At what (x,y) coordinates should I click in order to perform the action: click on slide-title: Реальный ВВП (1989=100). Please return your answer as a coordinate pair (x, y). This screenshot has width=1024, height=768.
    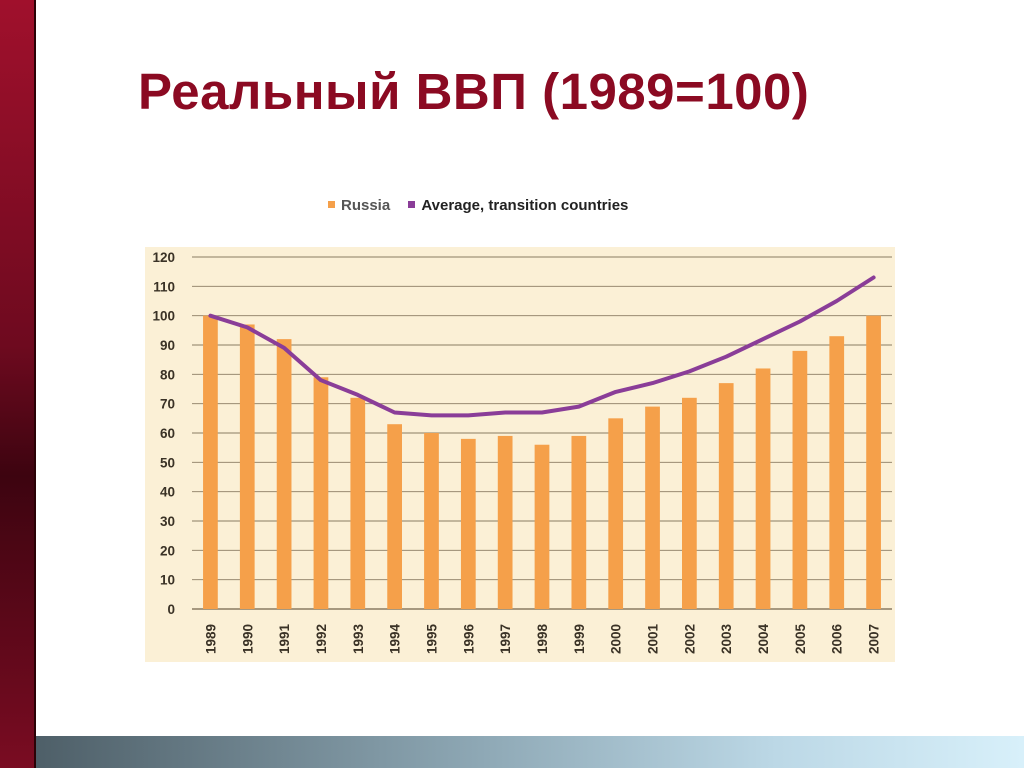
    Looking at the image, I should click on (474, 91).